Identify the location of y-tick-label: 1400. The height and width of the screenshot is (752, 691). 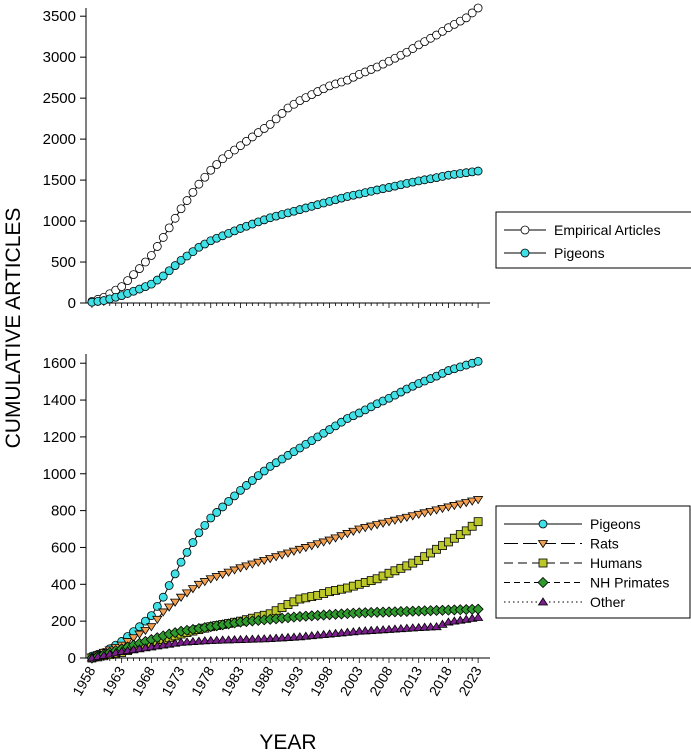
(59, 400).